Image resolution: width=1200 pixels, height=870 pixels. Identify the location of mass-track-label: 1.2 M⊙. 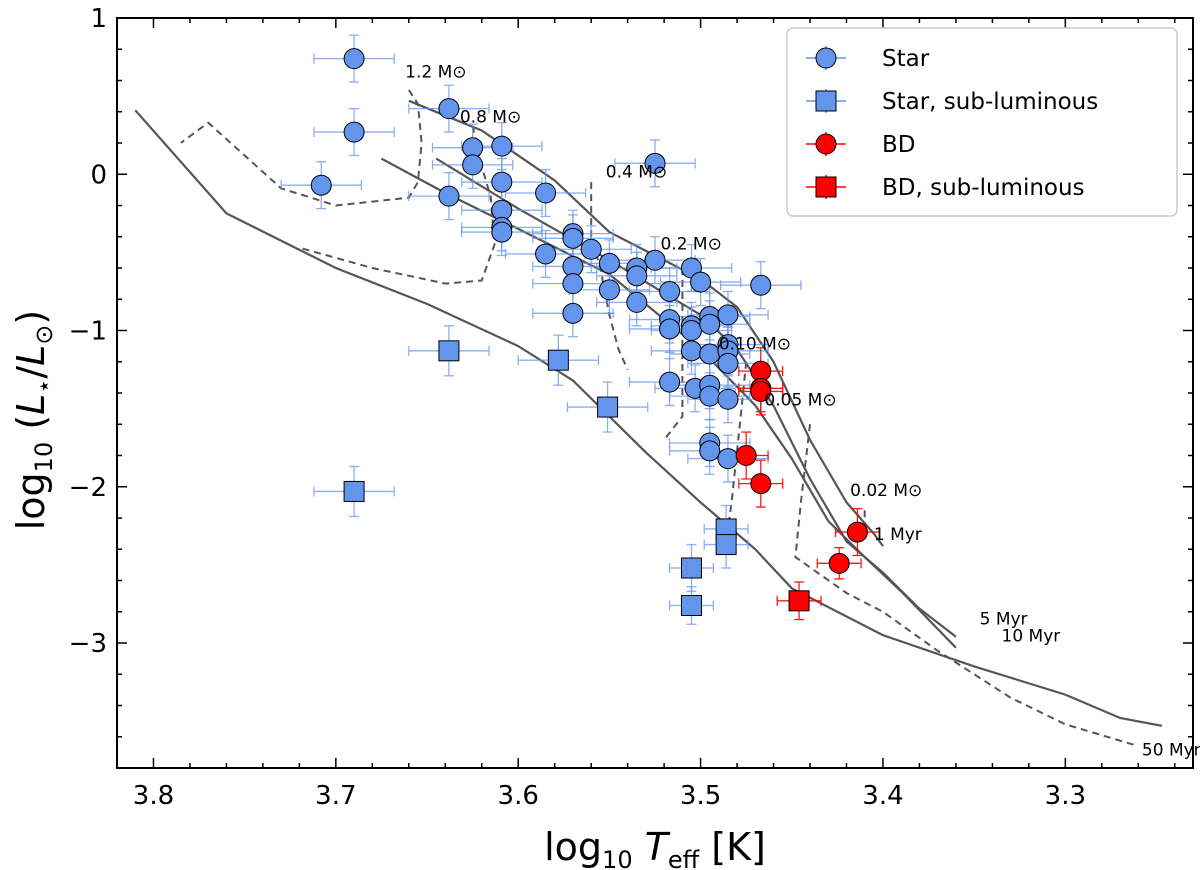
(435, 72).